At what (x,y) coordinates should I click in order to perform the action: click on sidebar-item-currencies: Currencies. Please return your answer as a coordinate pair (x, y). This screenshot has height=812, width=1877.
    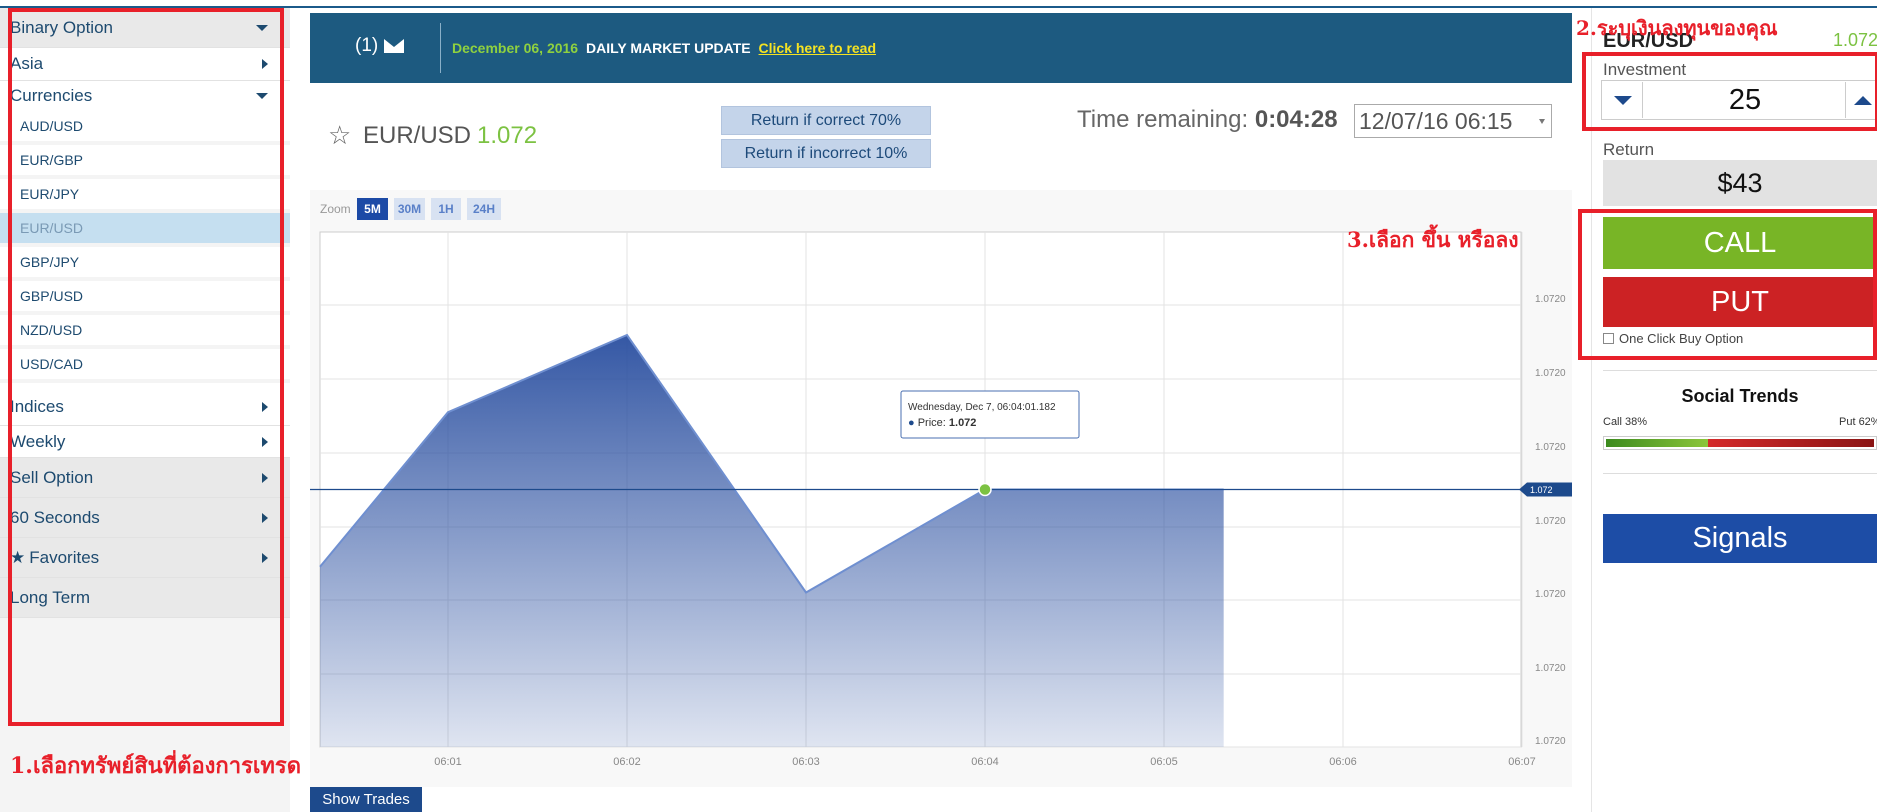
    Looking at the image, I should click on (145, 96).